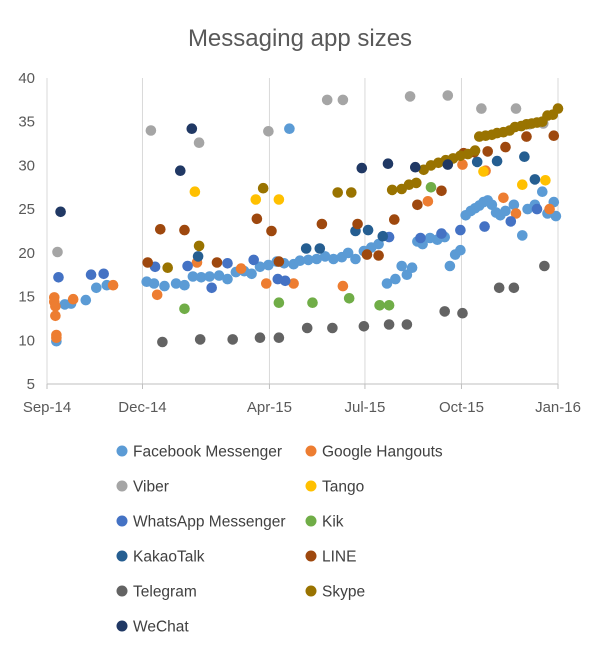 Image resolution: width=600 pixels, height=654 pixels. I want to click on x-tick-label: Dec-14, so click(142, 407).